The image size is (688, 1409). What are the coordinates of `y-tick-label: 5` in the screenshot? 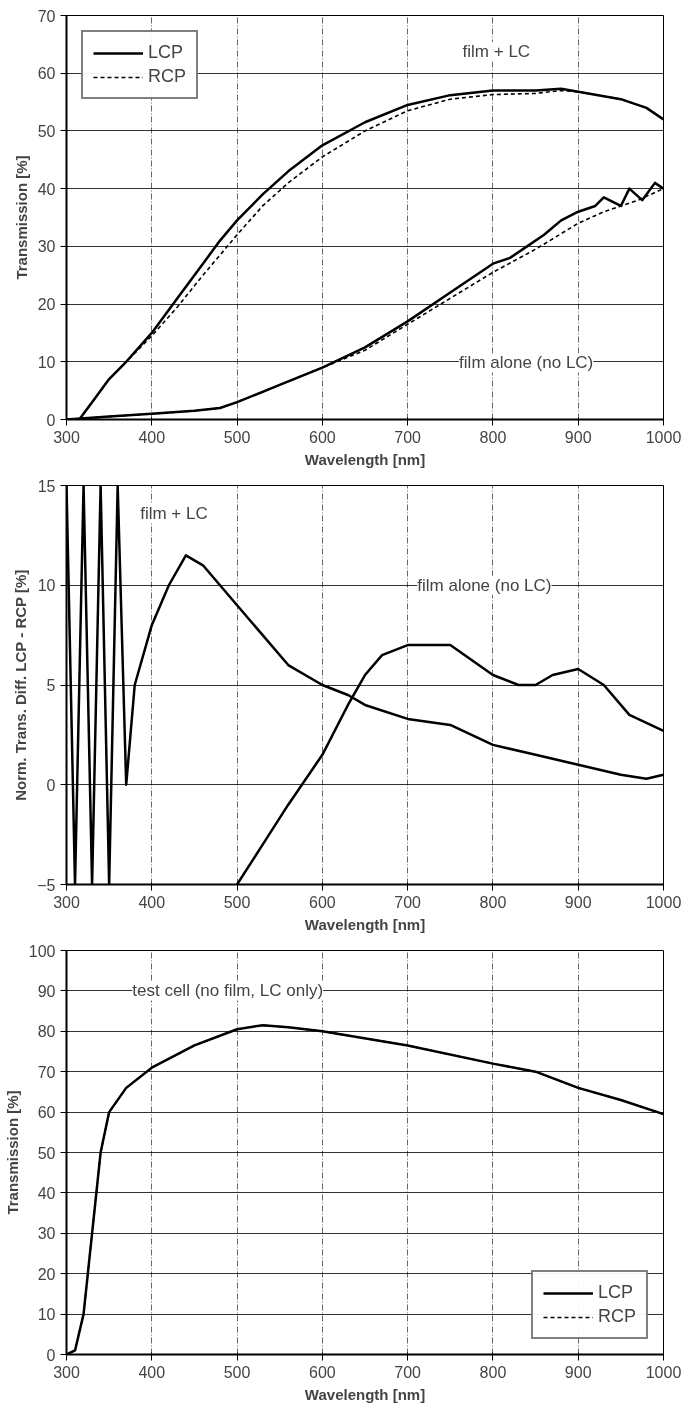 It's located at (51, 685).